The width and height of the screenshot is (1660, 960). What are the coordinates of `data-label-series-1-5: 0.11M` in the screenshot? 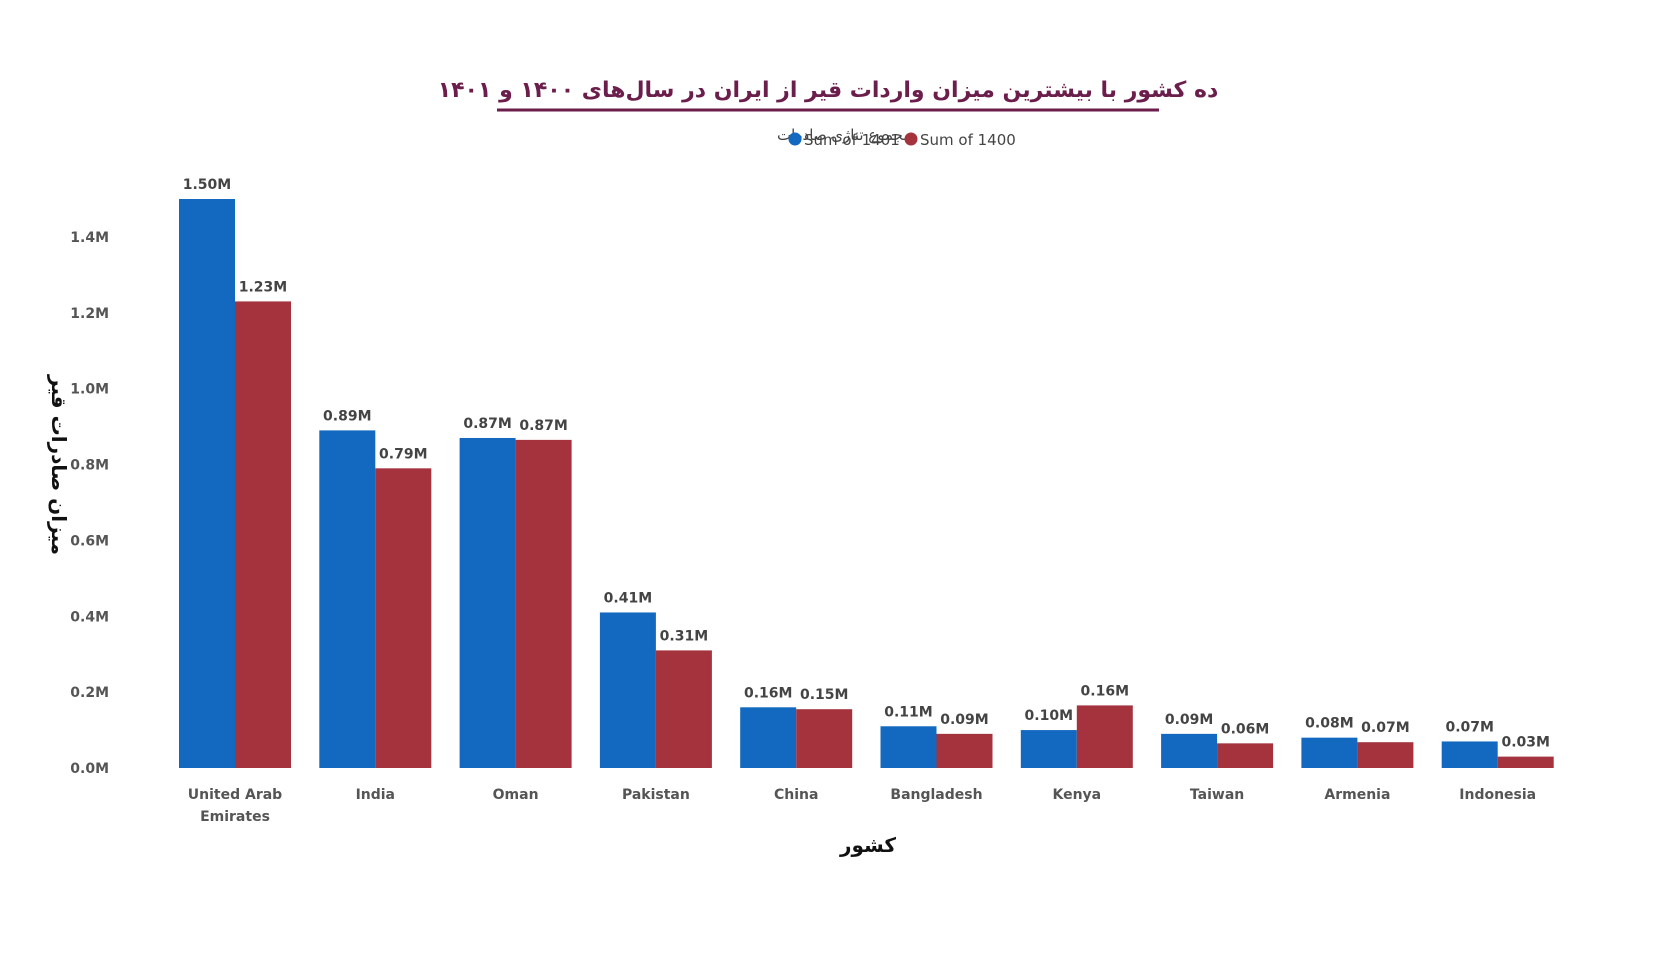 It's located at (908, 712).